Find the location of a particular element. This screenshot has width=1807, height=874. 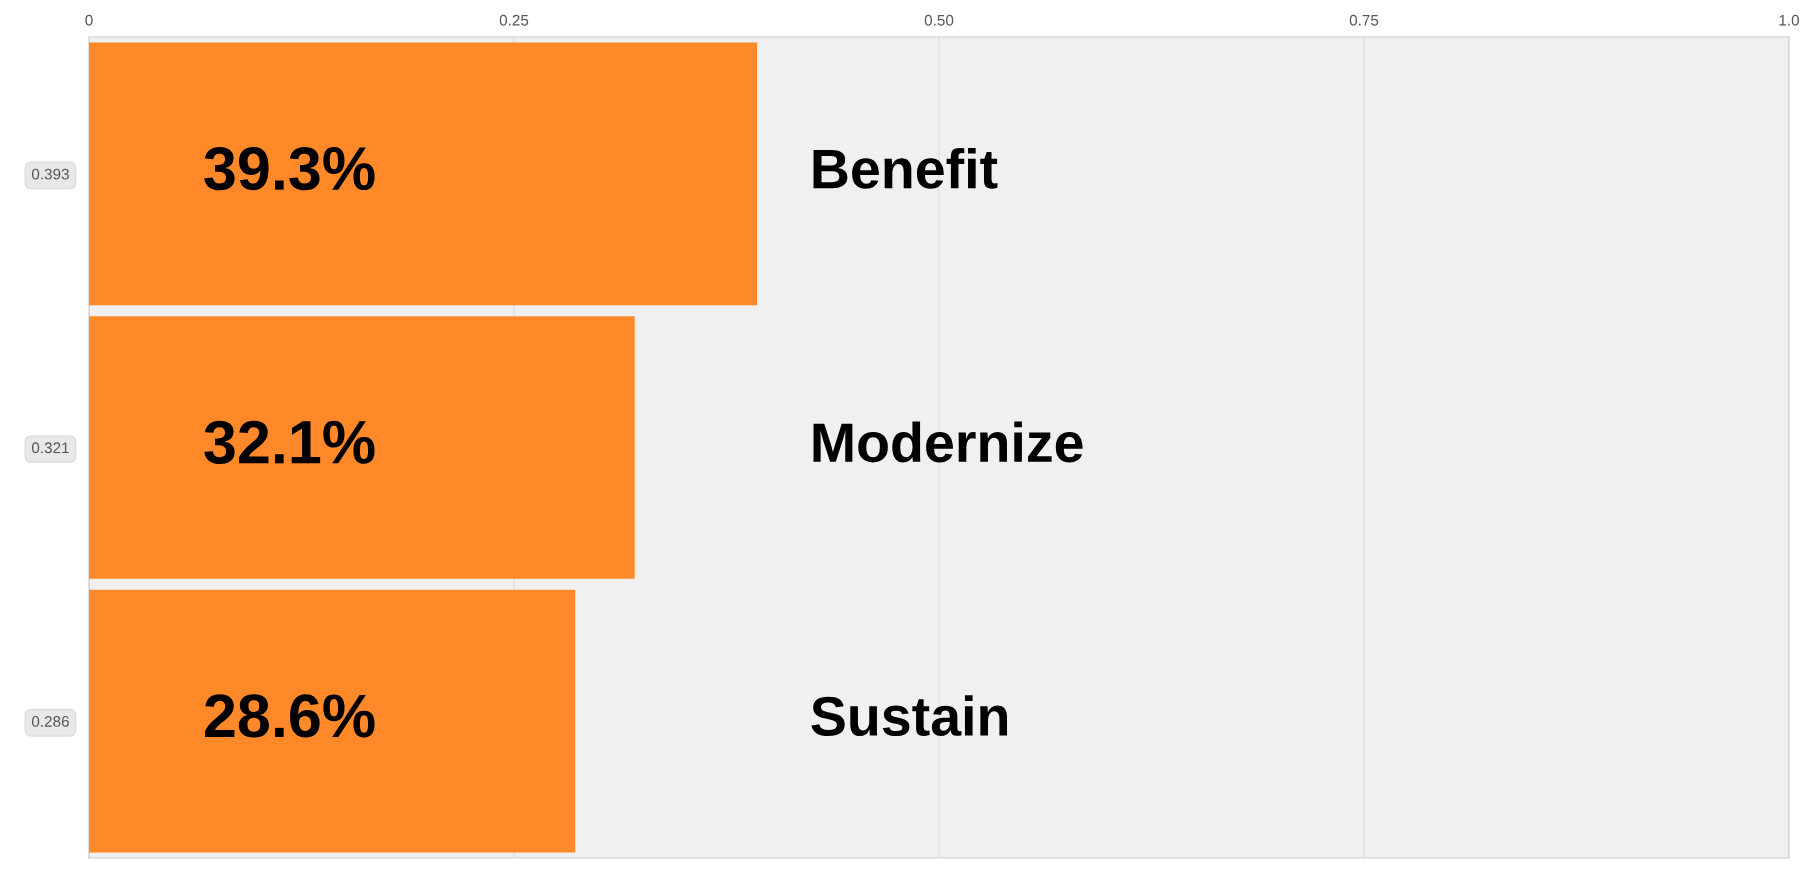

data-label: 39.3% is located at coordinates (289, 168).